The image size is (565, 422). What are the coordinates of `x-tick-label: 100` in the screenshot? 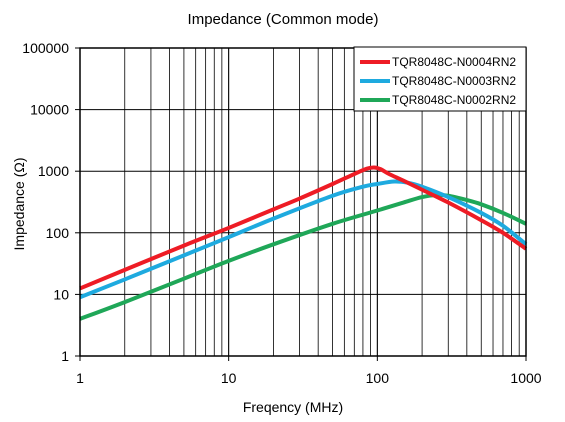 It's located at (378, 378).